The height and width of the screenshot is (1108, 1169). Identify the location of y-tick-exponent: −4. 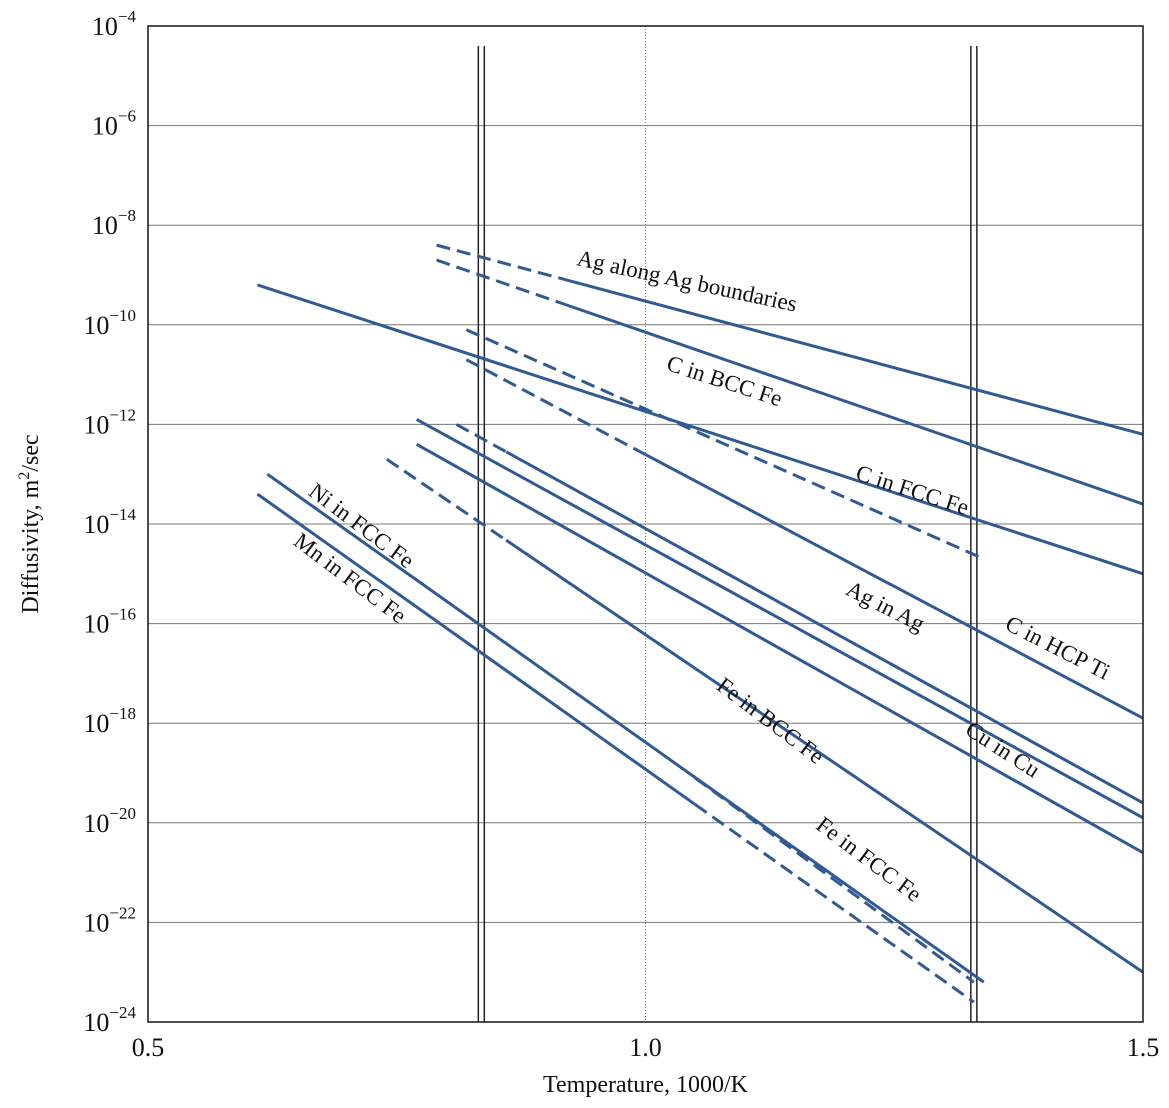
(127, 16).